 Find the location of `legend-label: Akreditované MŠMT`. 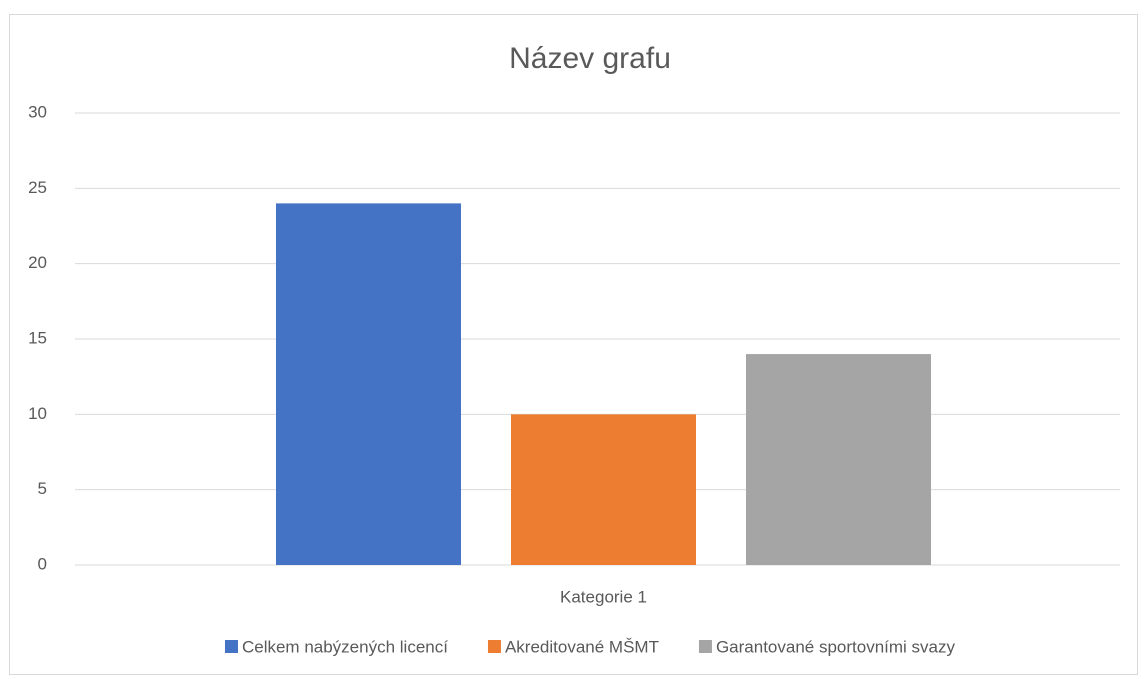

legend-label: Akreditované MŠMT is located at coordinates (582, 646).